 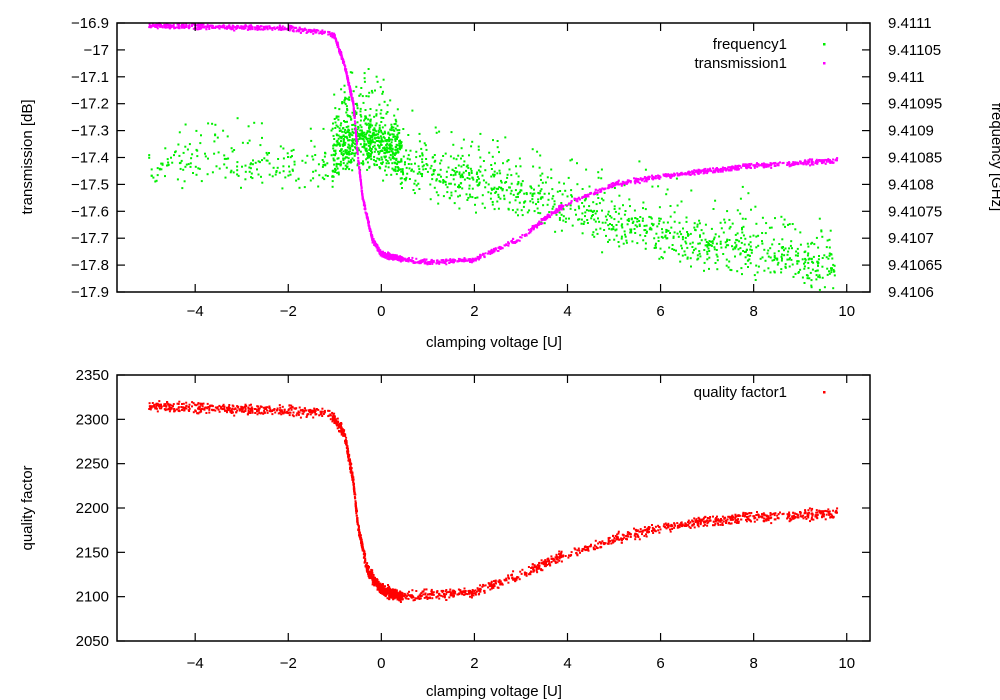 I want to click on x-tick-label: 10, so click(x=846, y=311).